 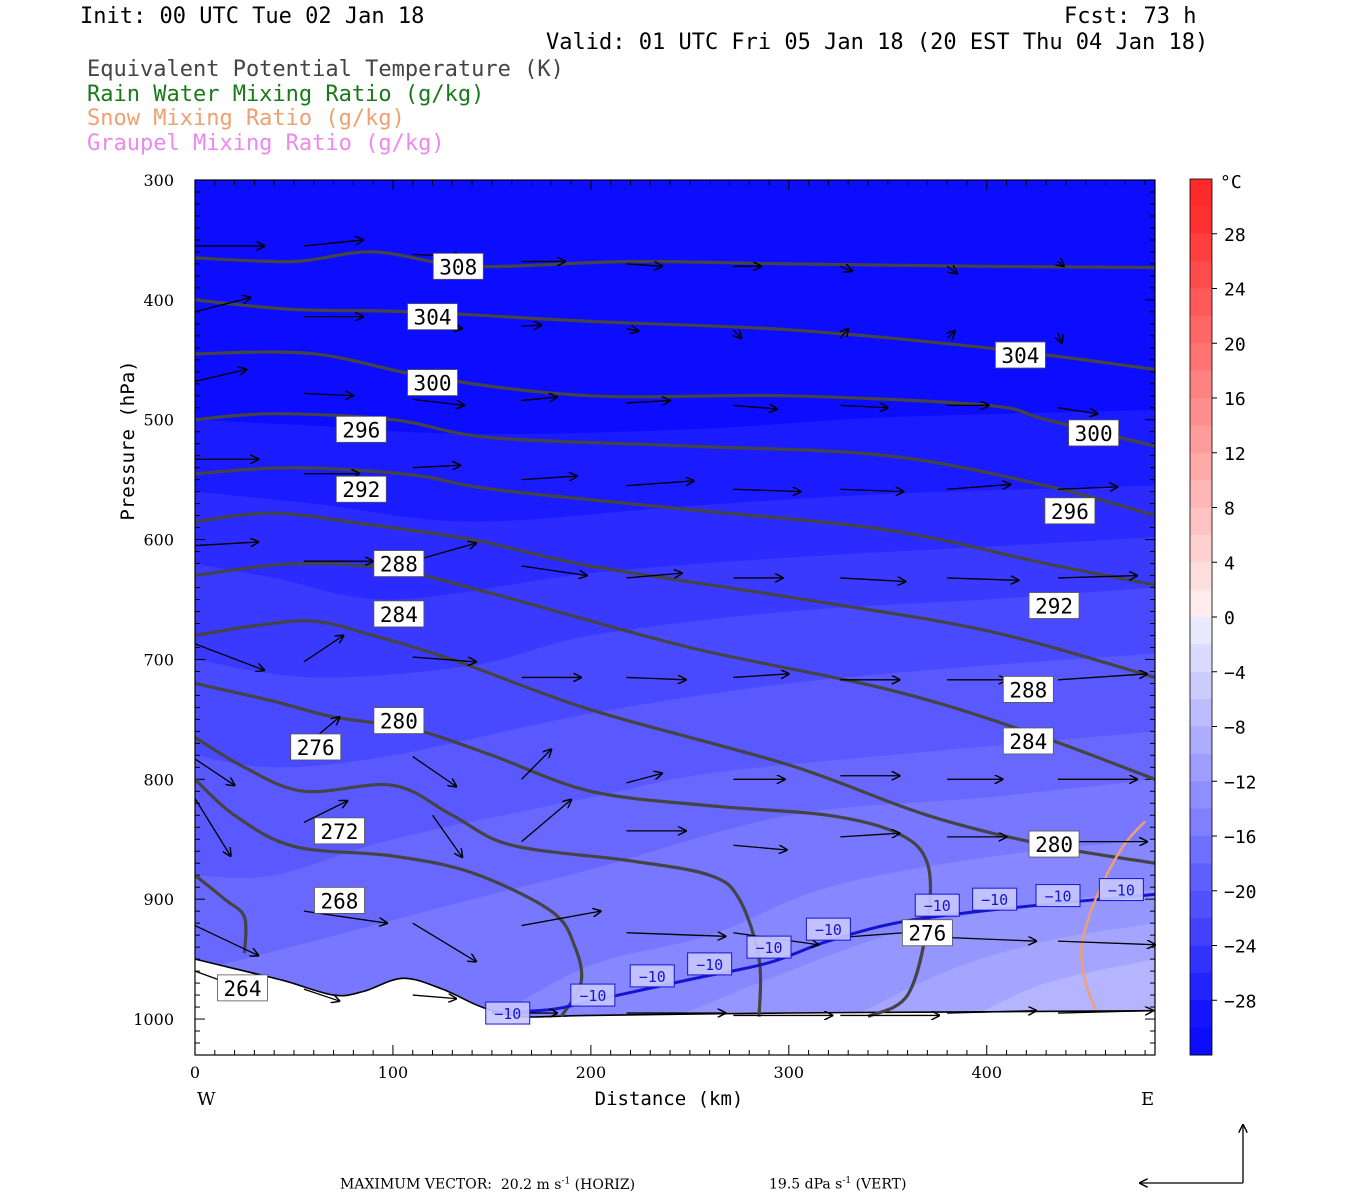 I want to click on terrain-mask, so click(x=675, y=1007).